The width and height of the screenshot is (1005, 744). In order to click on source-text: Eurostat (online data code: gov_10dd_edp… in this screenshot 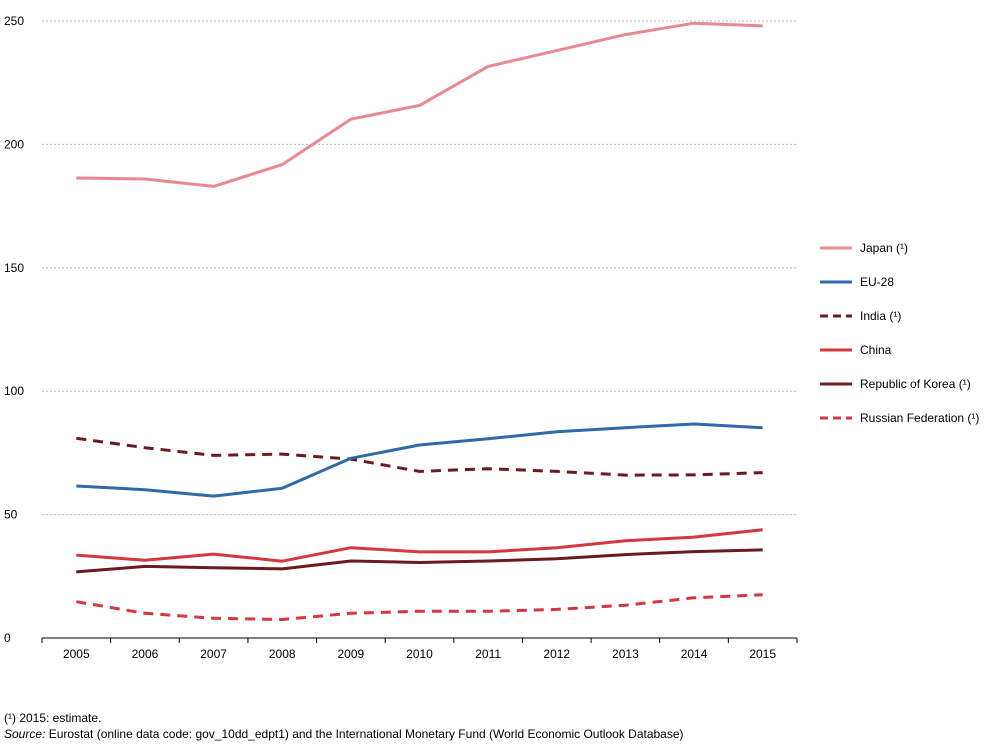, I will do `click(364, 734)`.